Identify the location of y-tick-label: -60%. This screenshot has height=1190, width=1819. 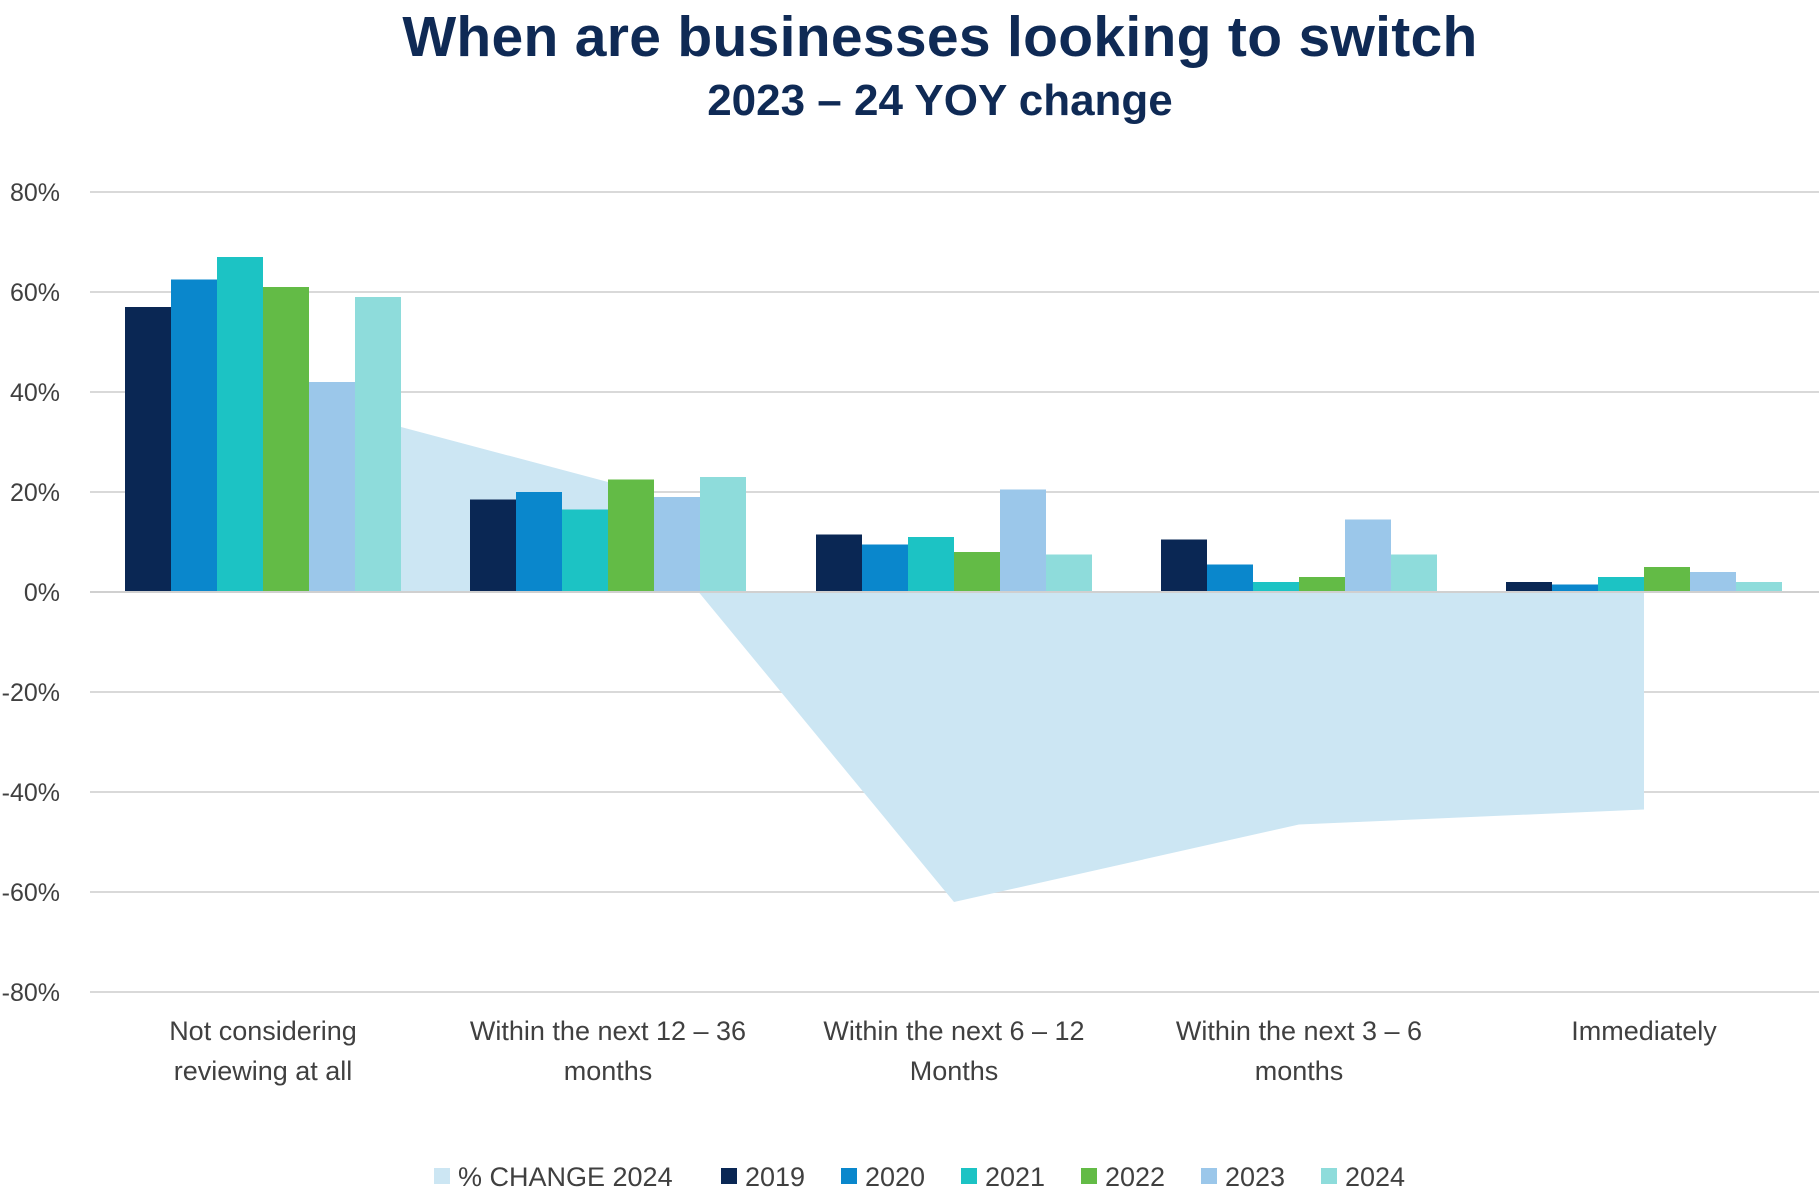
(31, 893).